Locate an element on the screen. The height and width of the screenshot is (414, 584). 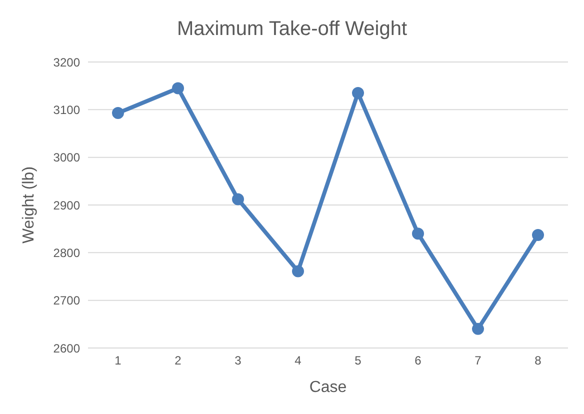
y-tick-label: 2800 is located at coordinates (66, 253).